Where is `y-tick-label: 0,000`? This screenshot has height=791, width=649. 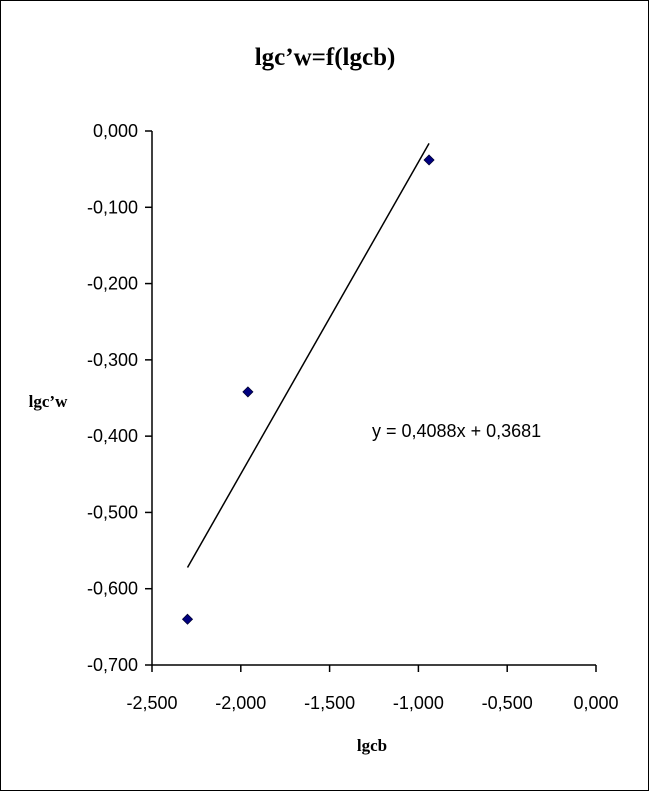
y-tick-label: 0,000 is located at coordinates (115, 131).